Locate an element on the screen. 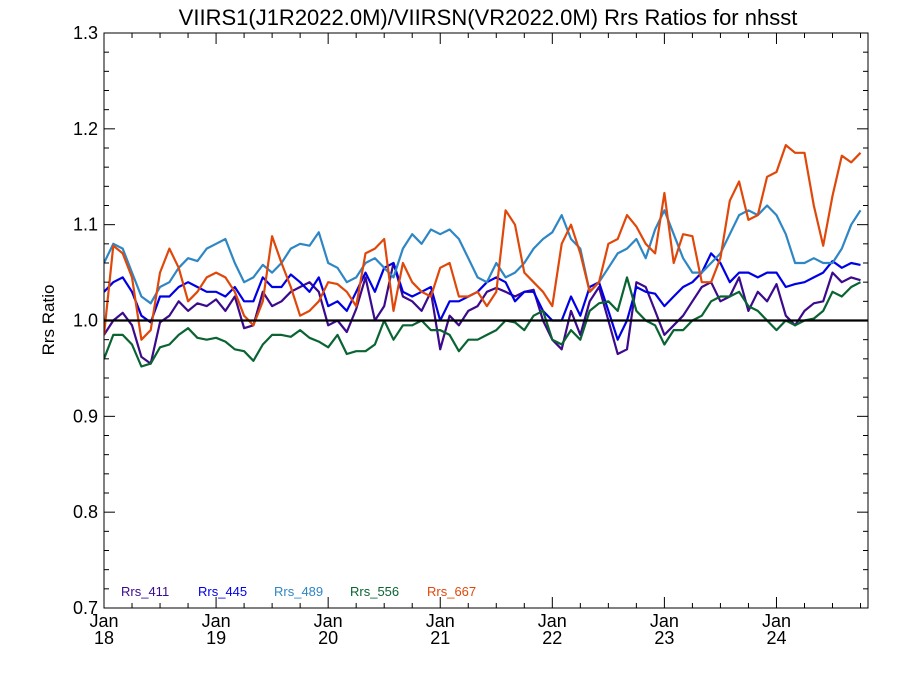 The width and height of the screenshot is (900, 675). legend-entry-rrs-411: Rrs_411 is located at coordinates (145, 591).